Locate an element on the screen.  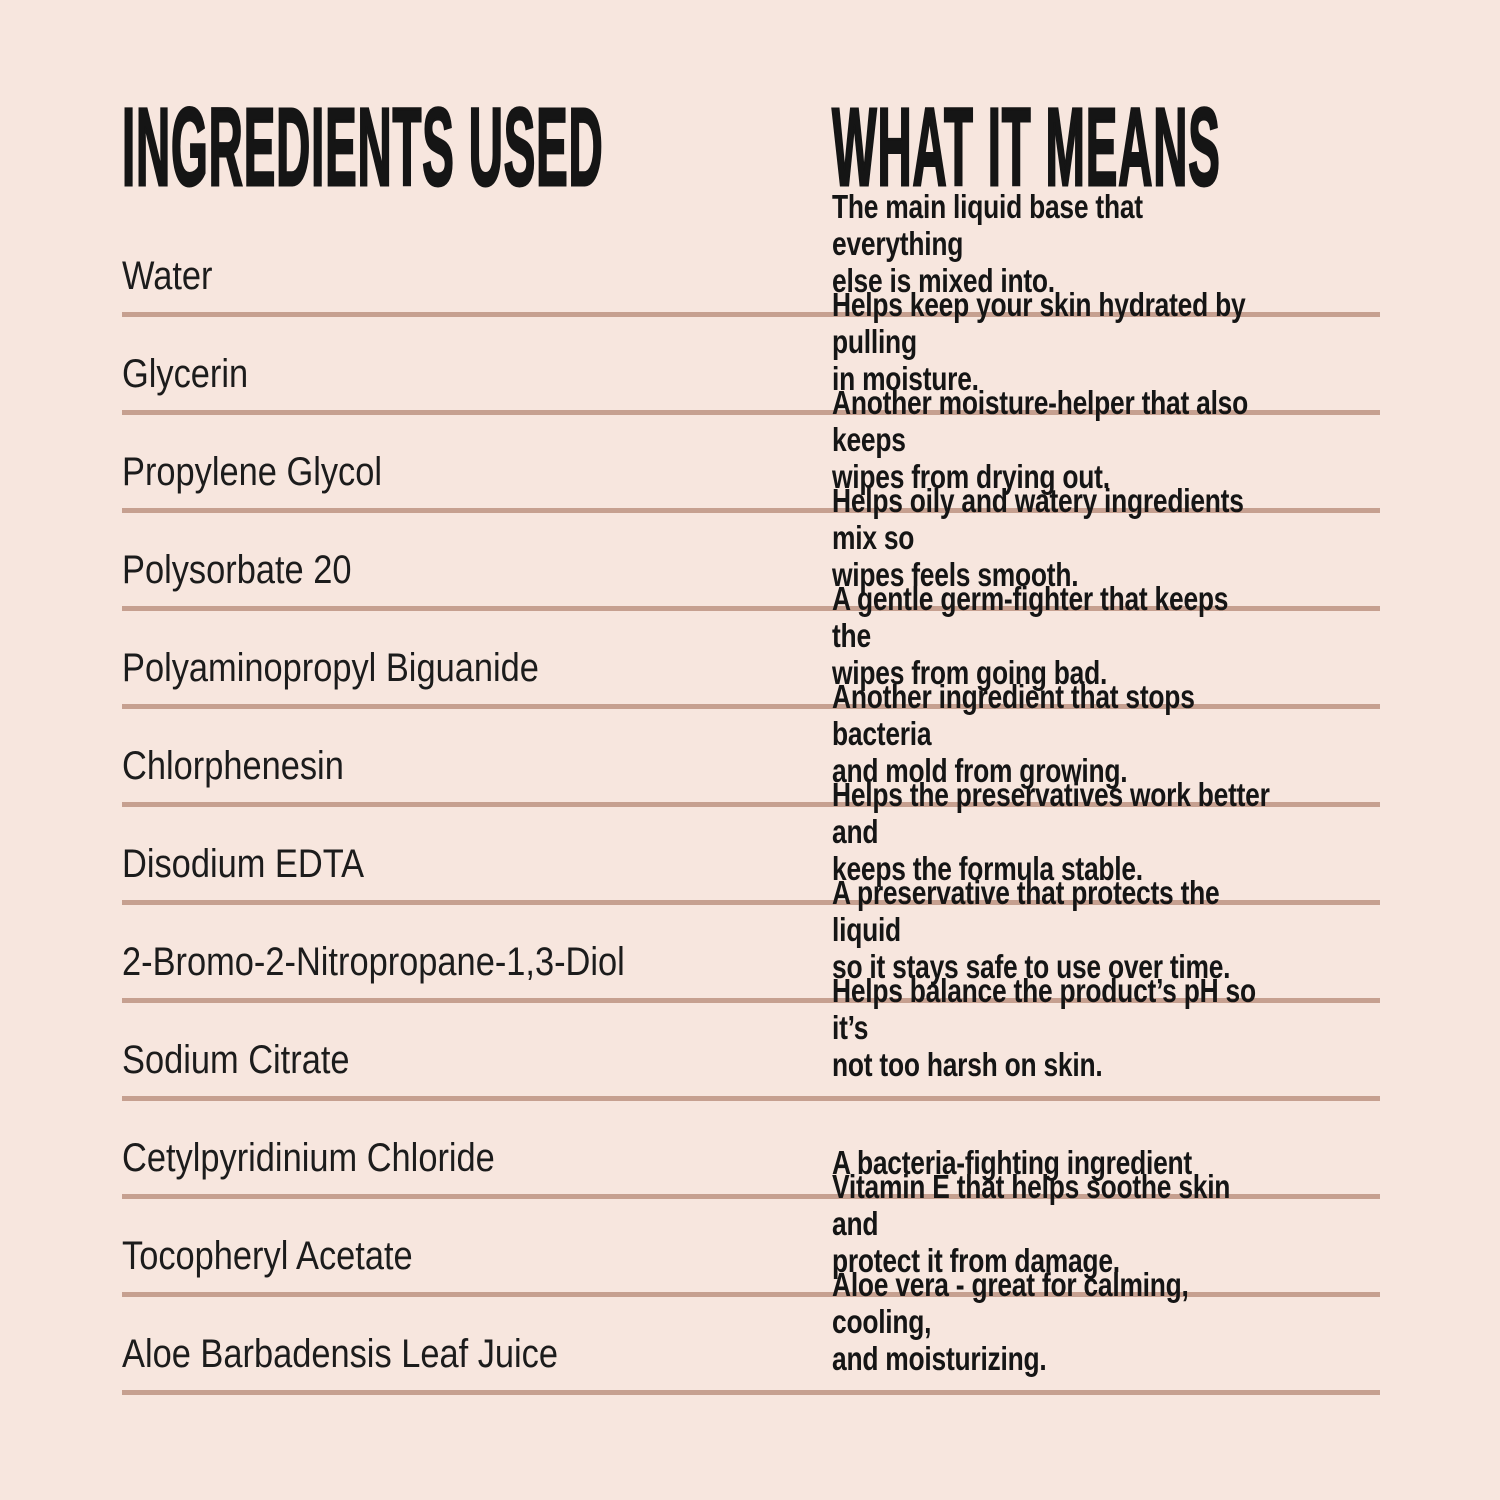
what-it-means-heading: WHAT IT MEANS is located at coordinates (1026, 147).